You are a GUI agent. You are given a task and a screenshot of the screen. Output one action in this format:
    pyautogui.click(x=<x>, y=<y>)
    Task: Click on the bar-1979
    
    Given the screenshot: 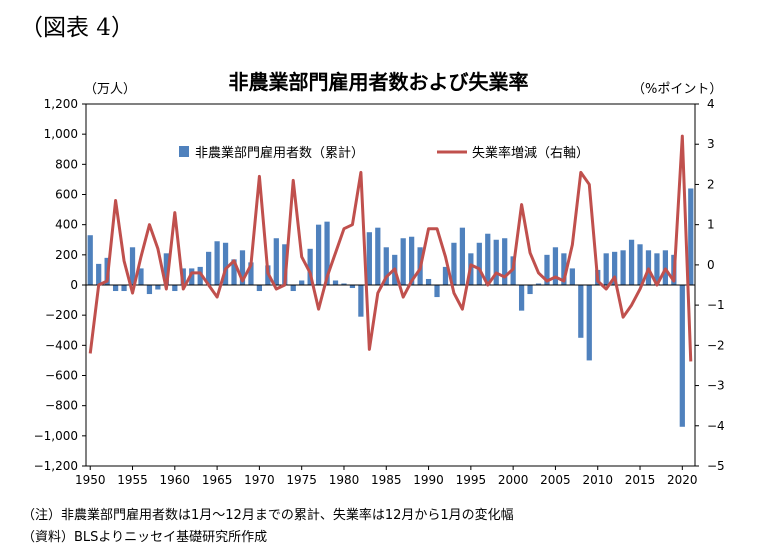 What is the action you would take?
    pyautogui.click(x=335, y=282)
    